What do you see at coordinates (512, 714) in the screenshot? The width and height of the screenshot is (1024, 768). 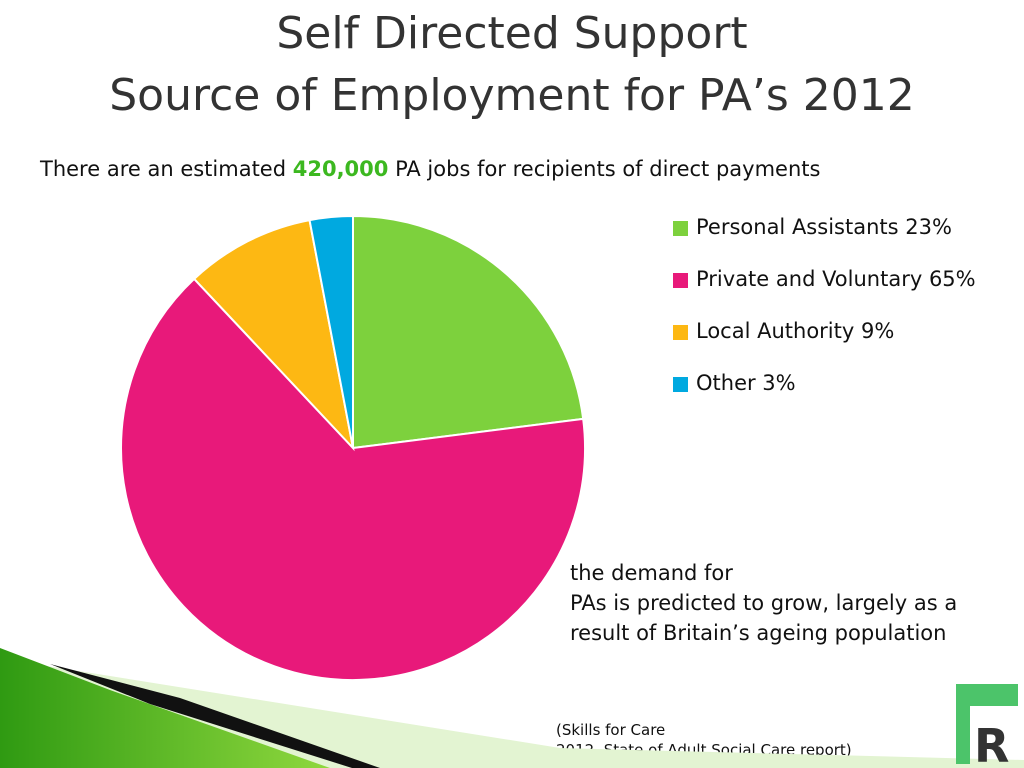 I see `swoosh-light-band` at bounding box center [512, 714].